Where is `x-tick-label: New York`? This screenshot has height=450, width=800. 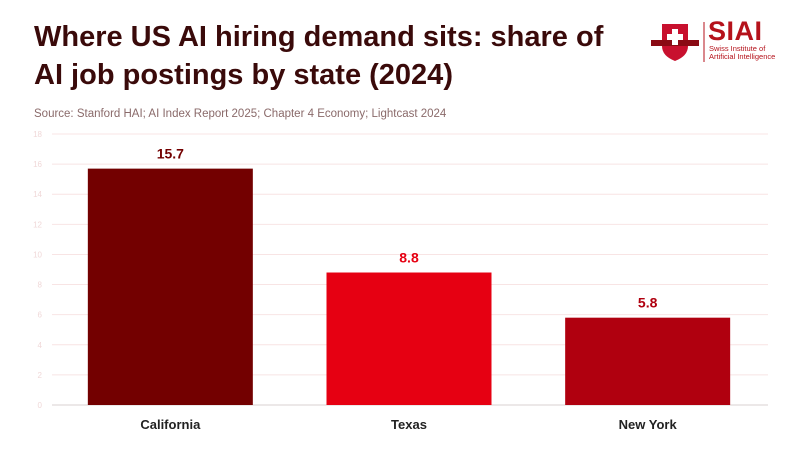
x-tick-label: New York is located at coordinates (648, 424).